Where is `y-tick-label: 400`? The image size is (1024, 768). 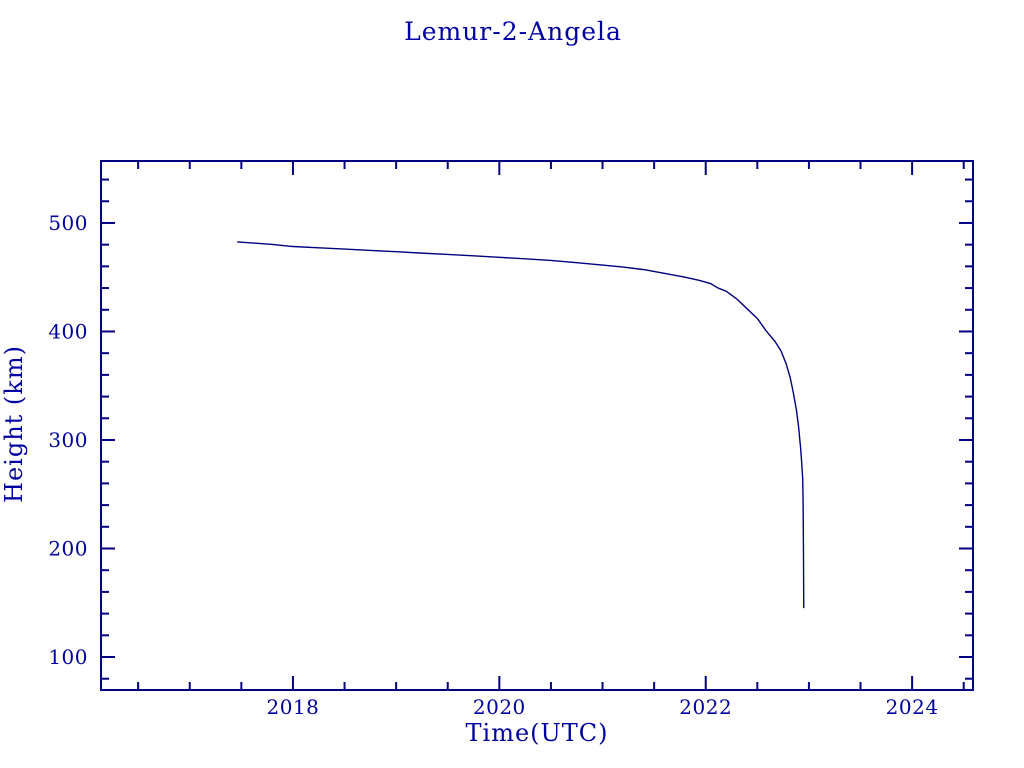
y-tick-label: 400 is located at coordinates (68, 331).